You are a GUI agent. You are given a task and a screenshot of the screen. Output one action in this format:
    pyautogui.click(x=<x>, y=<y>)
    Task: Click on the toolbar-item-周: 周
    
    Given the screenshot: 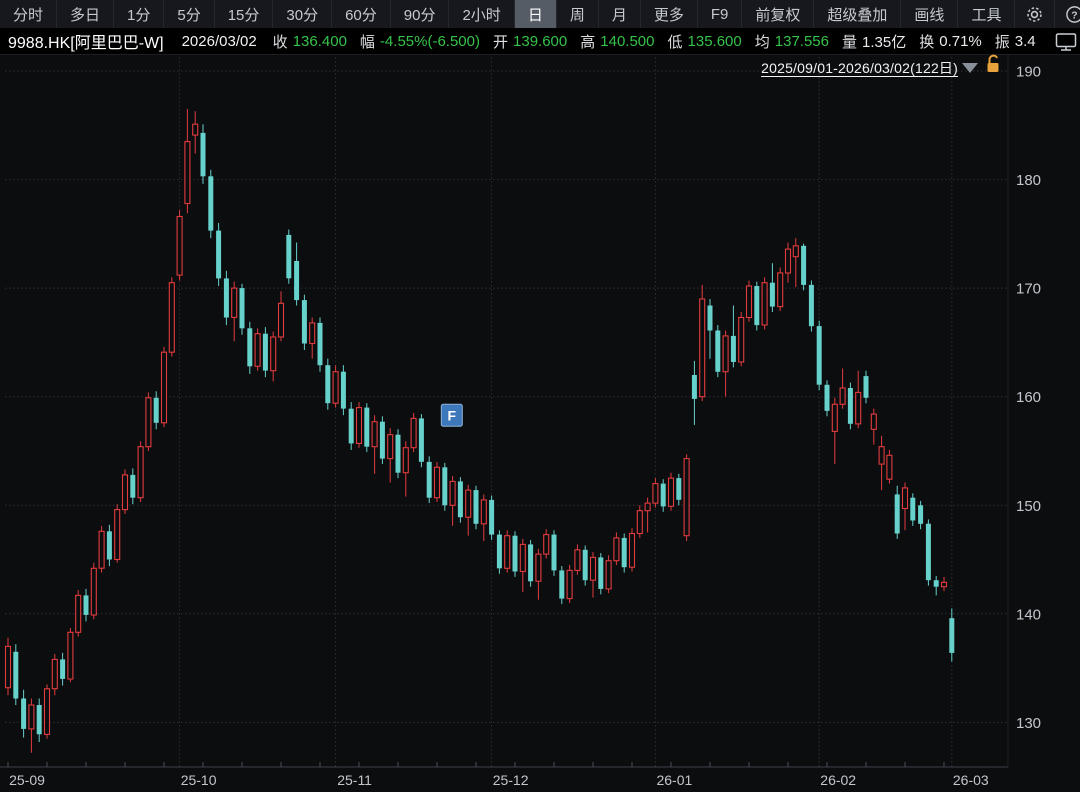 What is the action you would take?
    pyautogui.click(x=576, y=14)
    